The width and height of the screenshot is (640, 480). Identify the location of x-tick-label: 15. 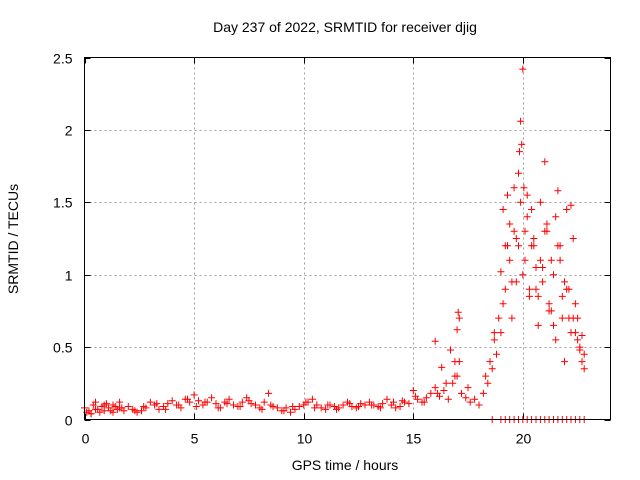
(414, 439).